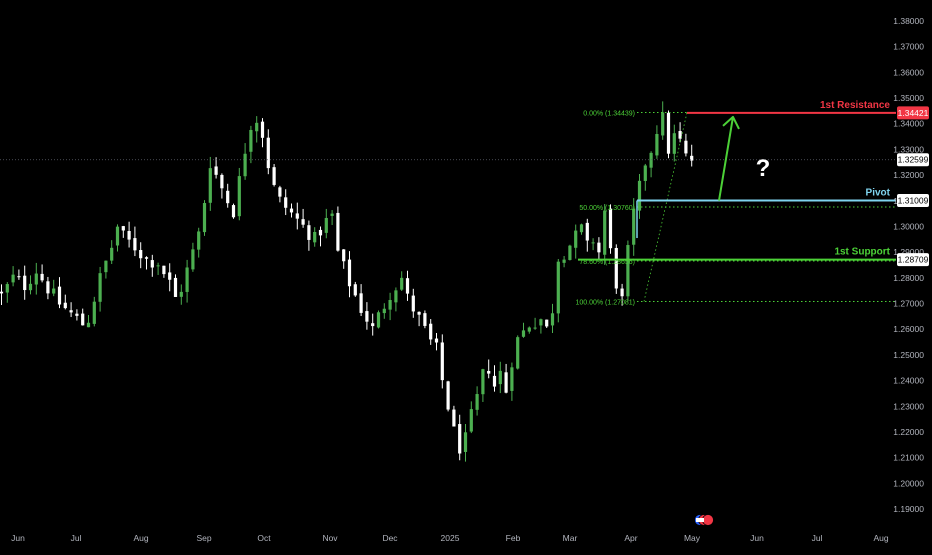  I want to click on pivot-badge-label: 1.31009, so click(913, 201).